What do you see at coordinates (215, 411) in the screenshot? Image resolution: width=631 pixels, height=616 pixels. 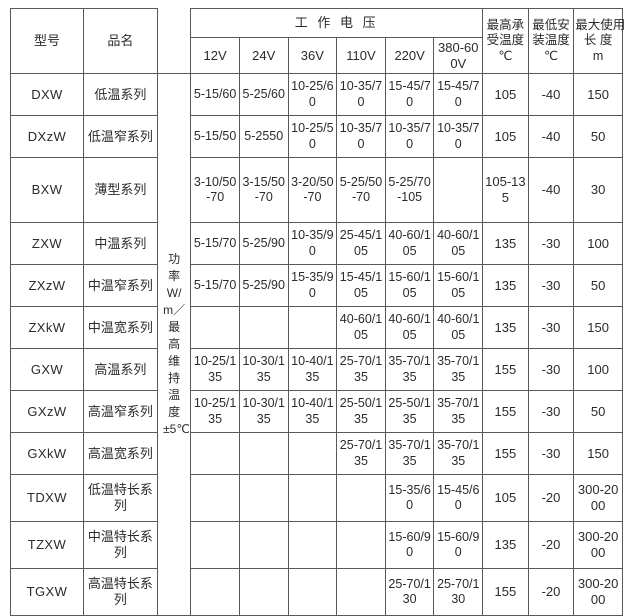 I see `cell-v12: 10-25/135` at bounding box center [215, 411].